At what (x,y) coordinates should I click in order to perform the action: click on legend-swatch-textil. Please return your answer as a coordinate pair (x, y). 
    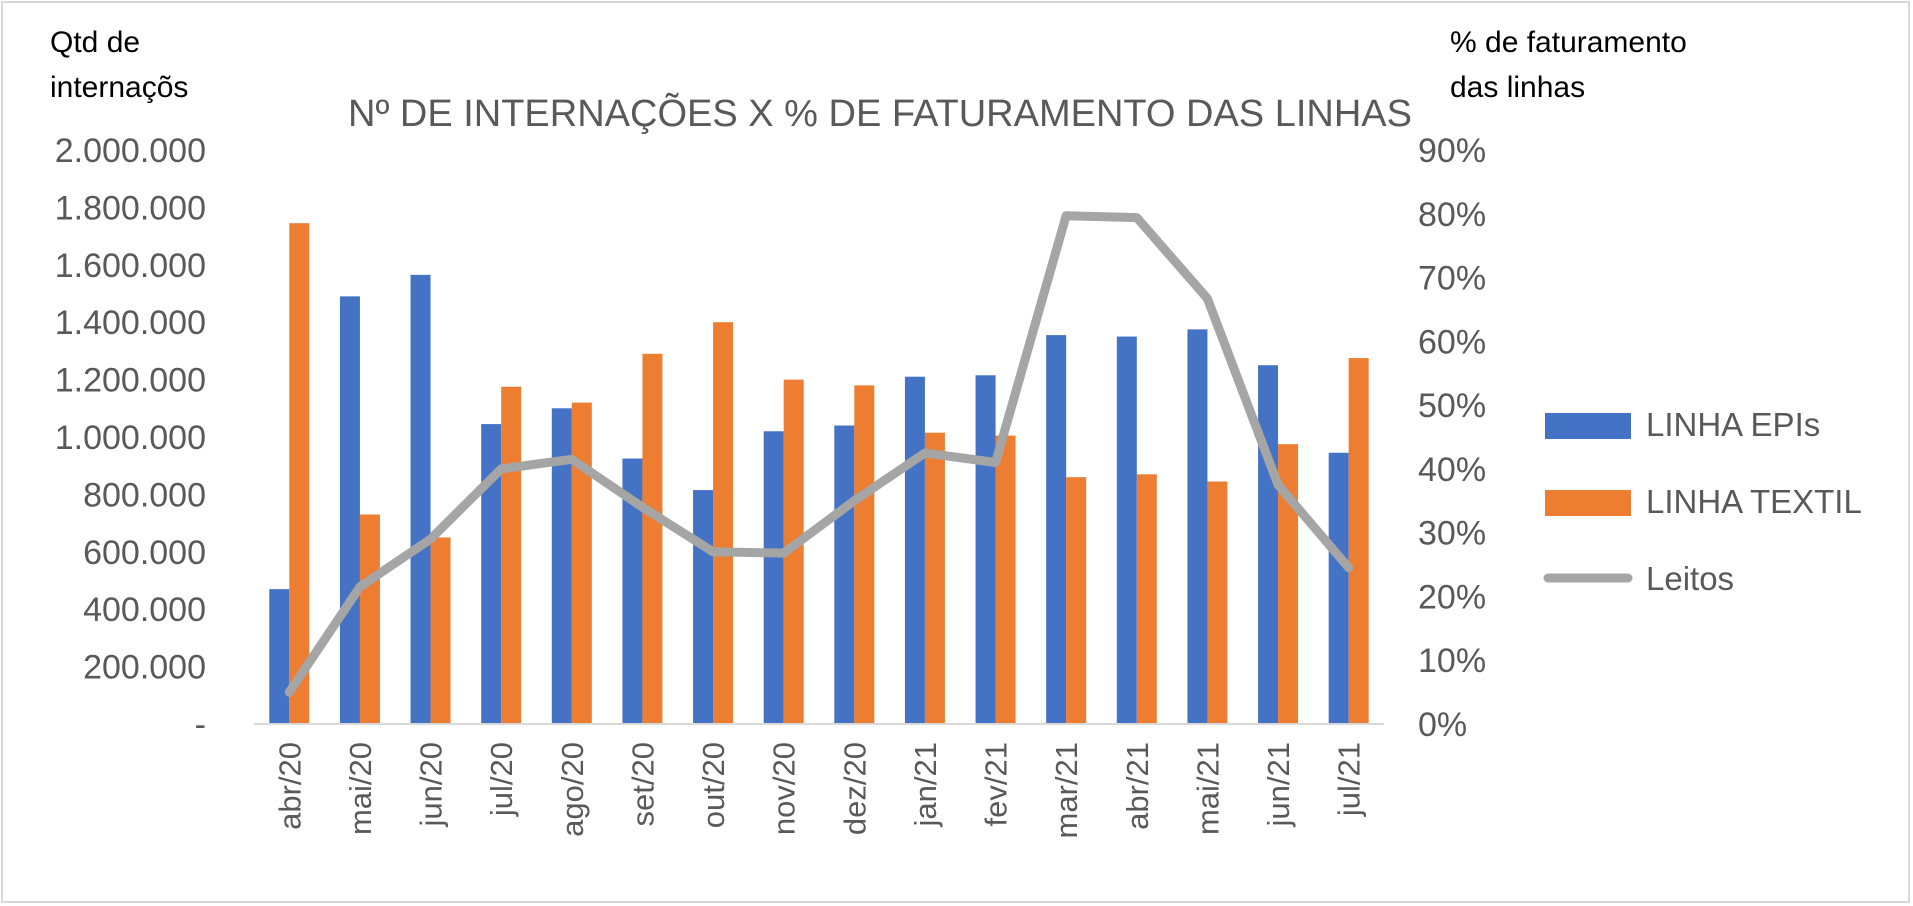
    Looking at the image, I should click on (1588, 503).